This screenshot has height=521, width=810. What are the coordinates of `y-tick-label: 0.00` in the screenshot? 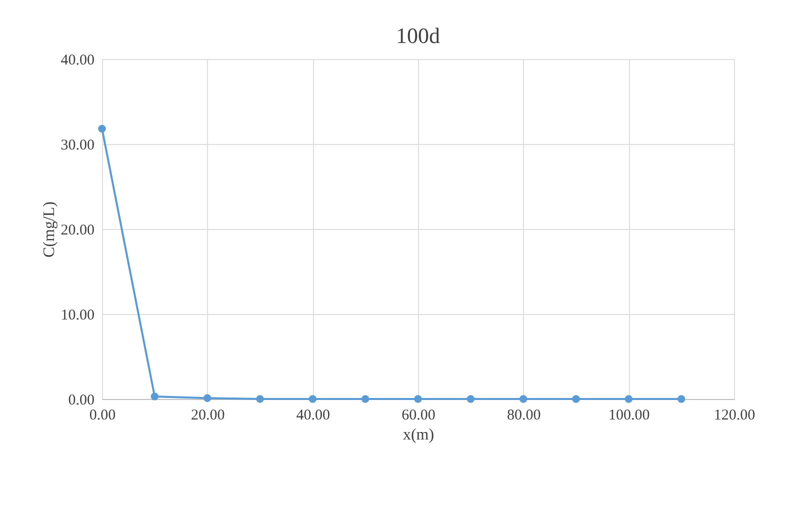 It's located at (81, 400).